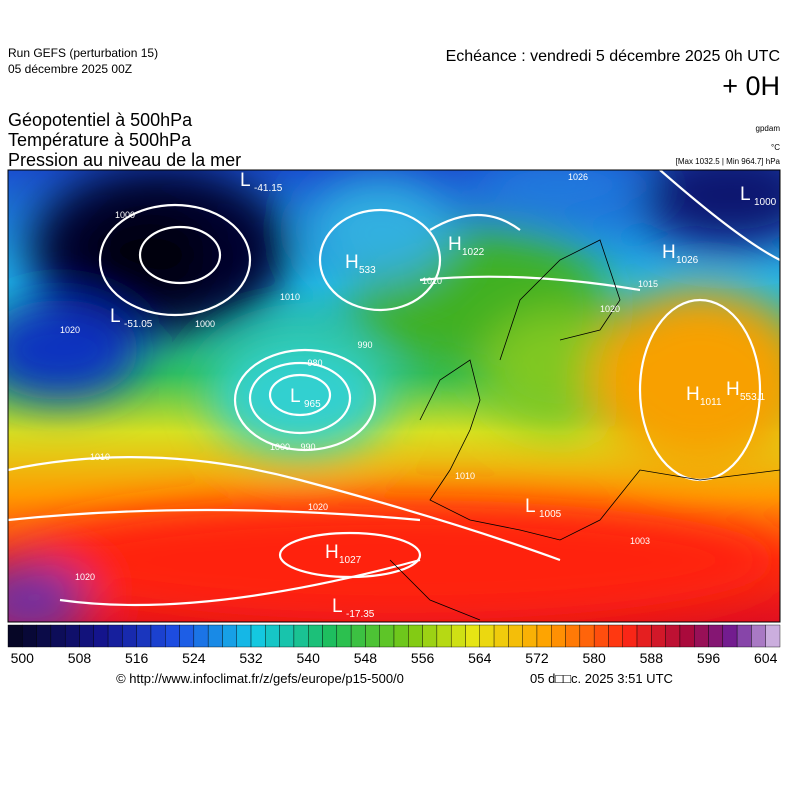 The height and width of the screenshot is (794, 788). I want to click on field-title: Pression au niveau de la mer, so click(124, 160).